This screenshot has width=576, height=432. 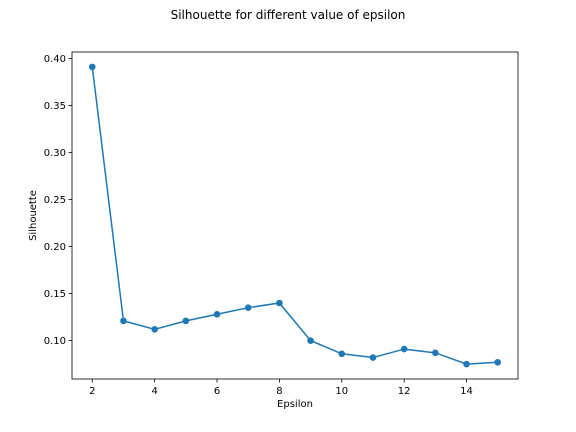 I want to click on x-axis: 2 4 6 8 10 12 14, so click(x=281, y=388).